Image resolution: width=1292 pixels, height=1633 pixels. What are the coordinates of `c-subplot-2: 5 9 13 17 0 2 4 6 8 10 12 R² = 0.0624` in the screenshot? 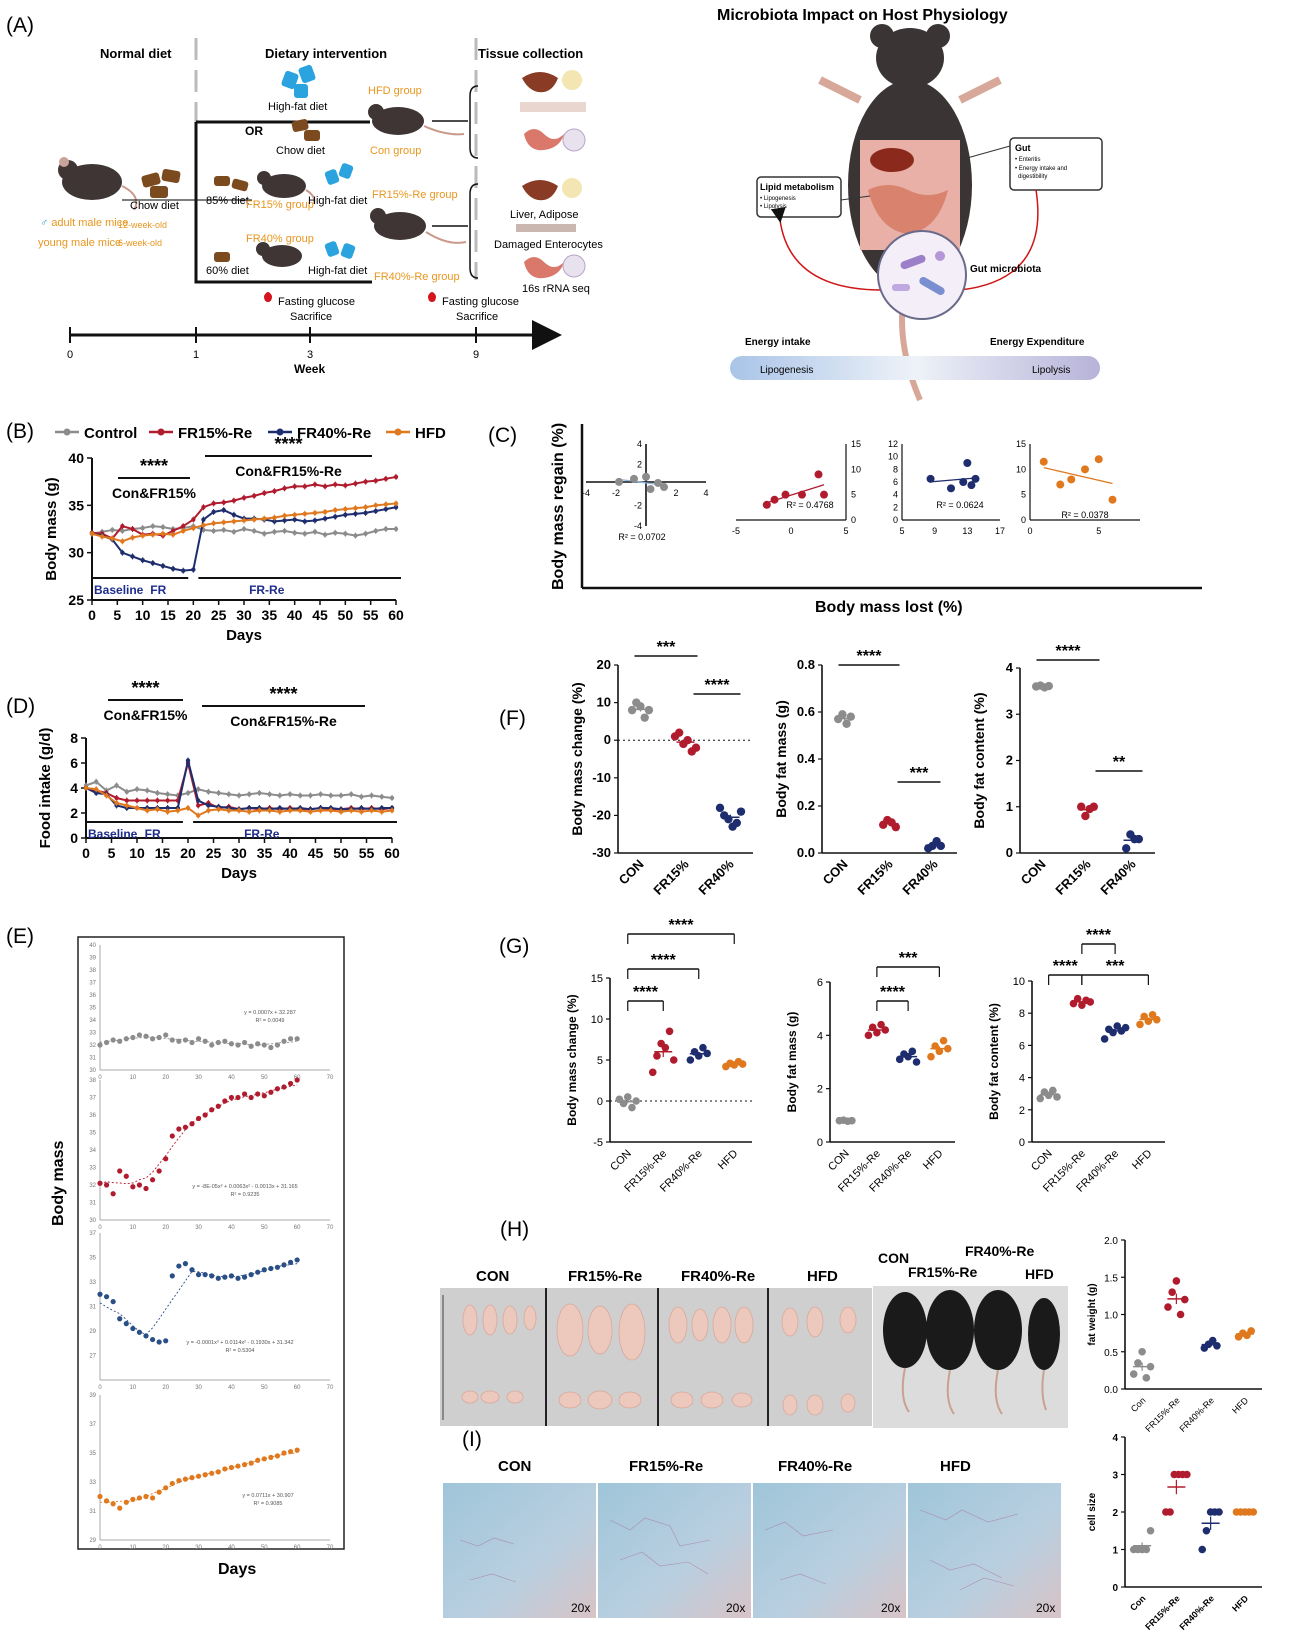 It's located at (946, 487).